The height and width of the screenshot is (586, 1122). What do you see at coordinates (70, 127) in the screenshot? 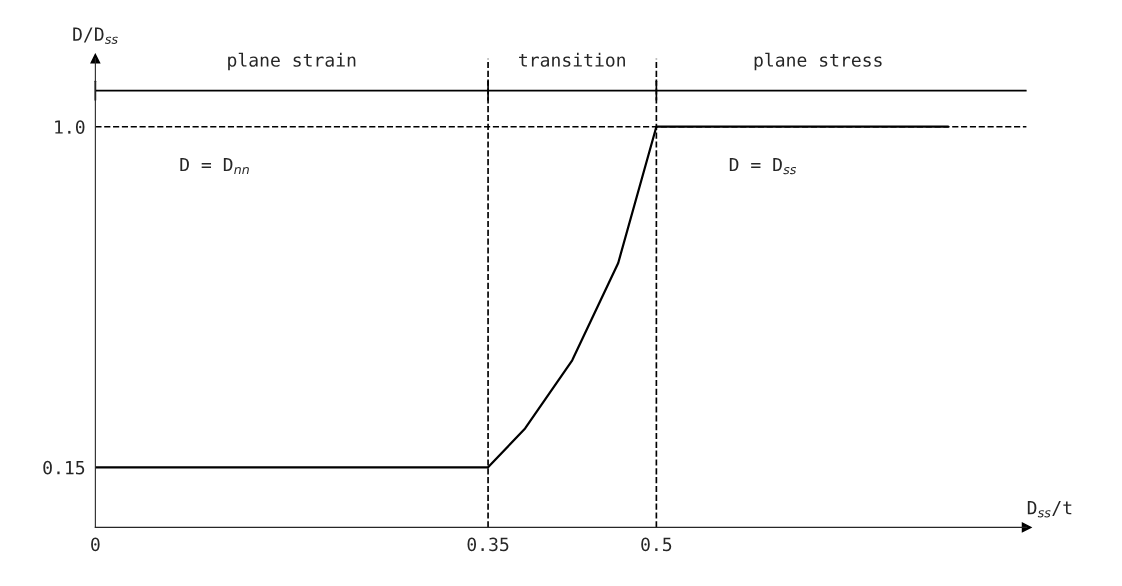
I see `y-tick-label: 1.0` at bounding box center [70, 127].